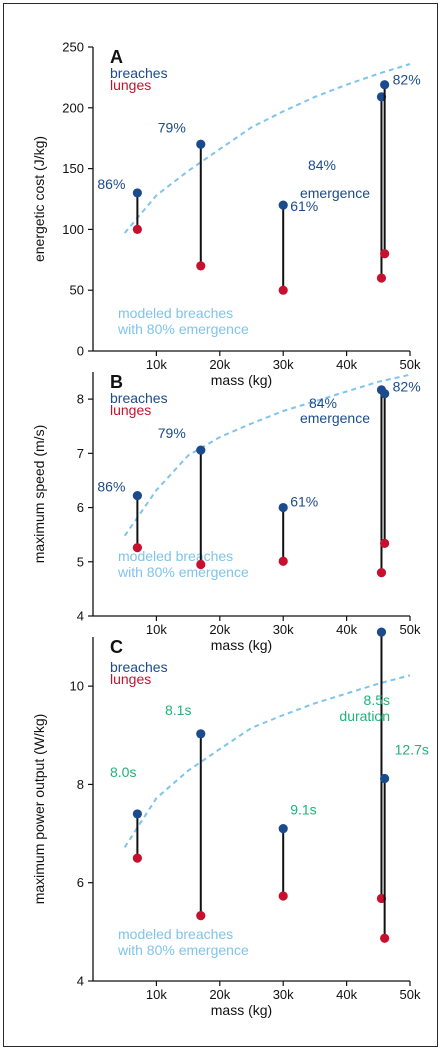 This screenshot has width=443, height=1051. I want to click on y-tick-label: 5, so click(80, 561).